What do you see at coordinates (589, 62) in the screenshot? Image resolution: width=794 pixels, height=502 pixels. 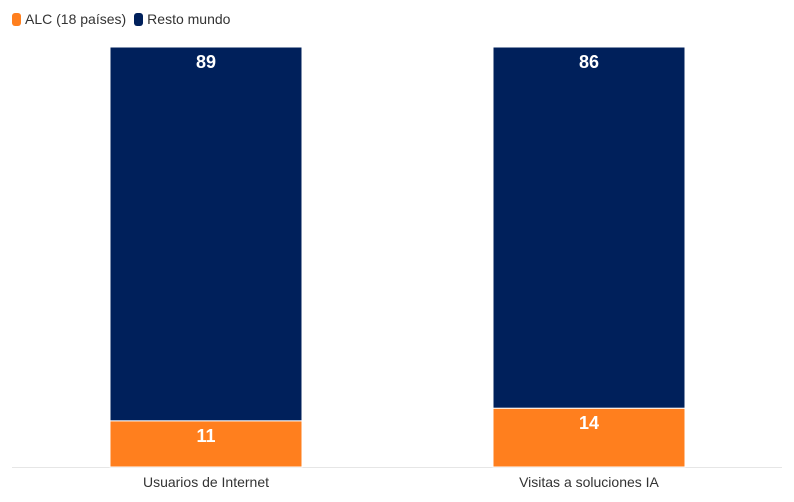 I see `data-label-resto-1: 86` at bounding box center [589, 62].